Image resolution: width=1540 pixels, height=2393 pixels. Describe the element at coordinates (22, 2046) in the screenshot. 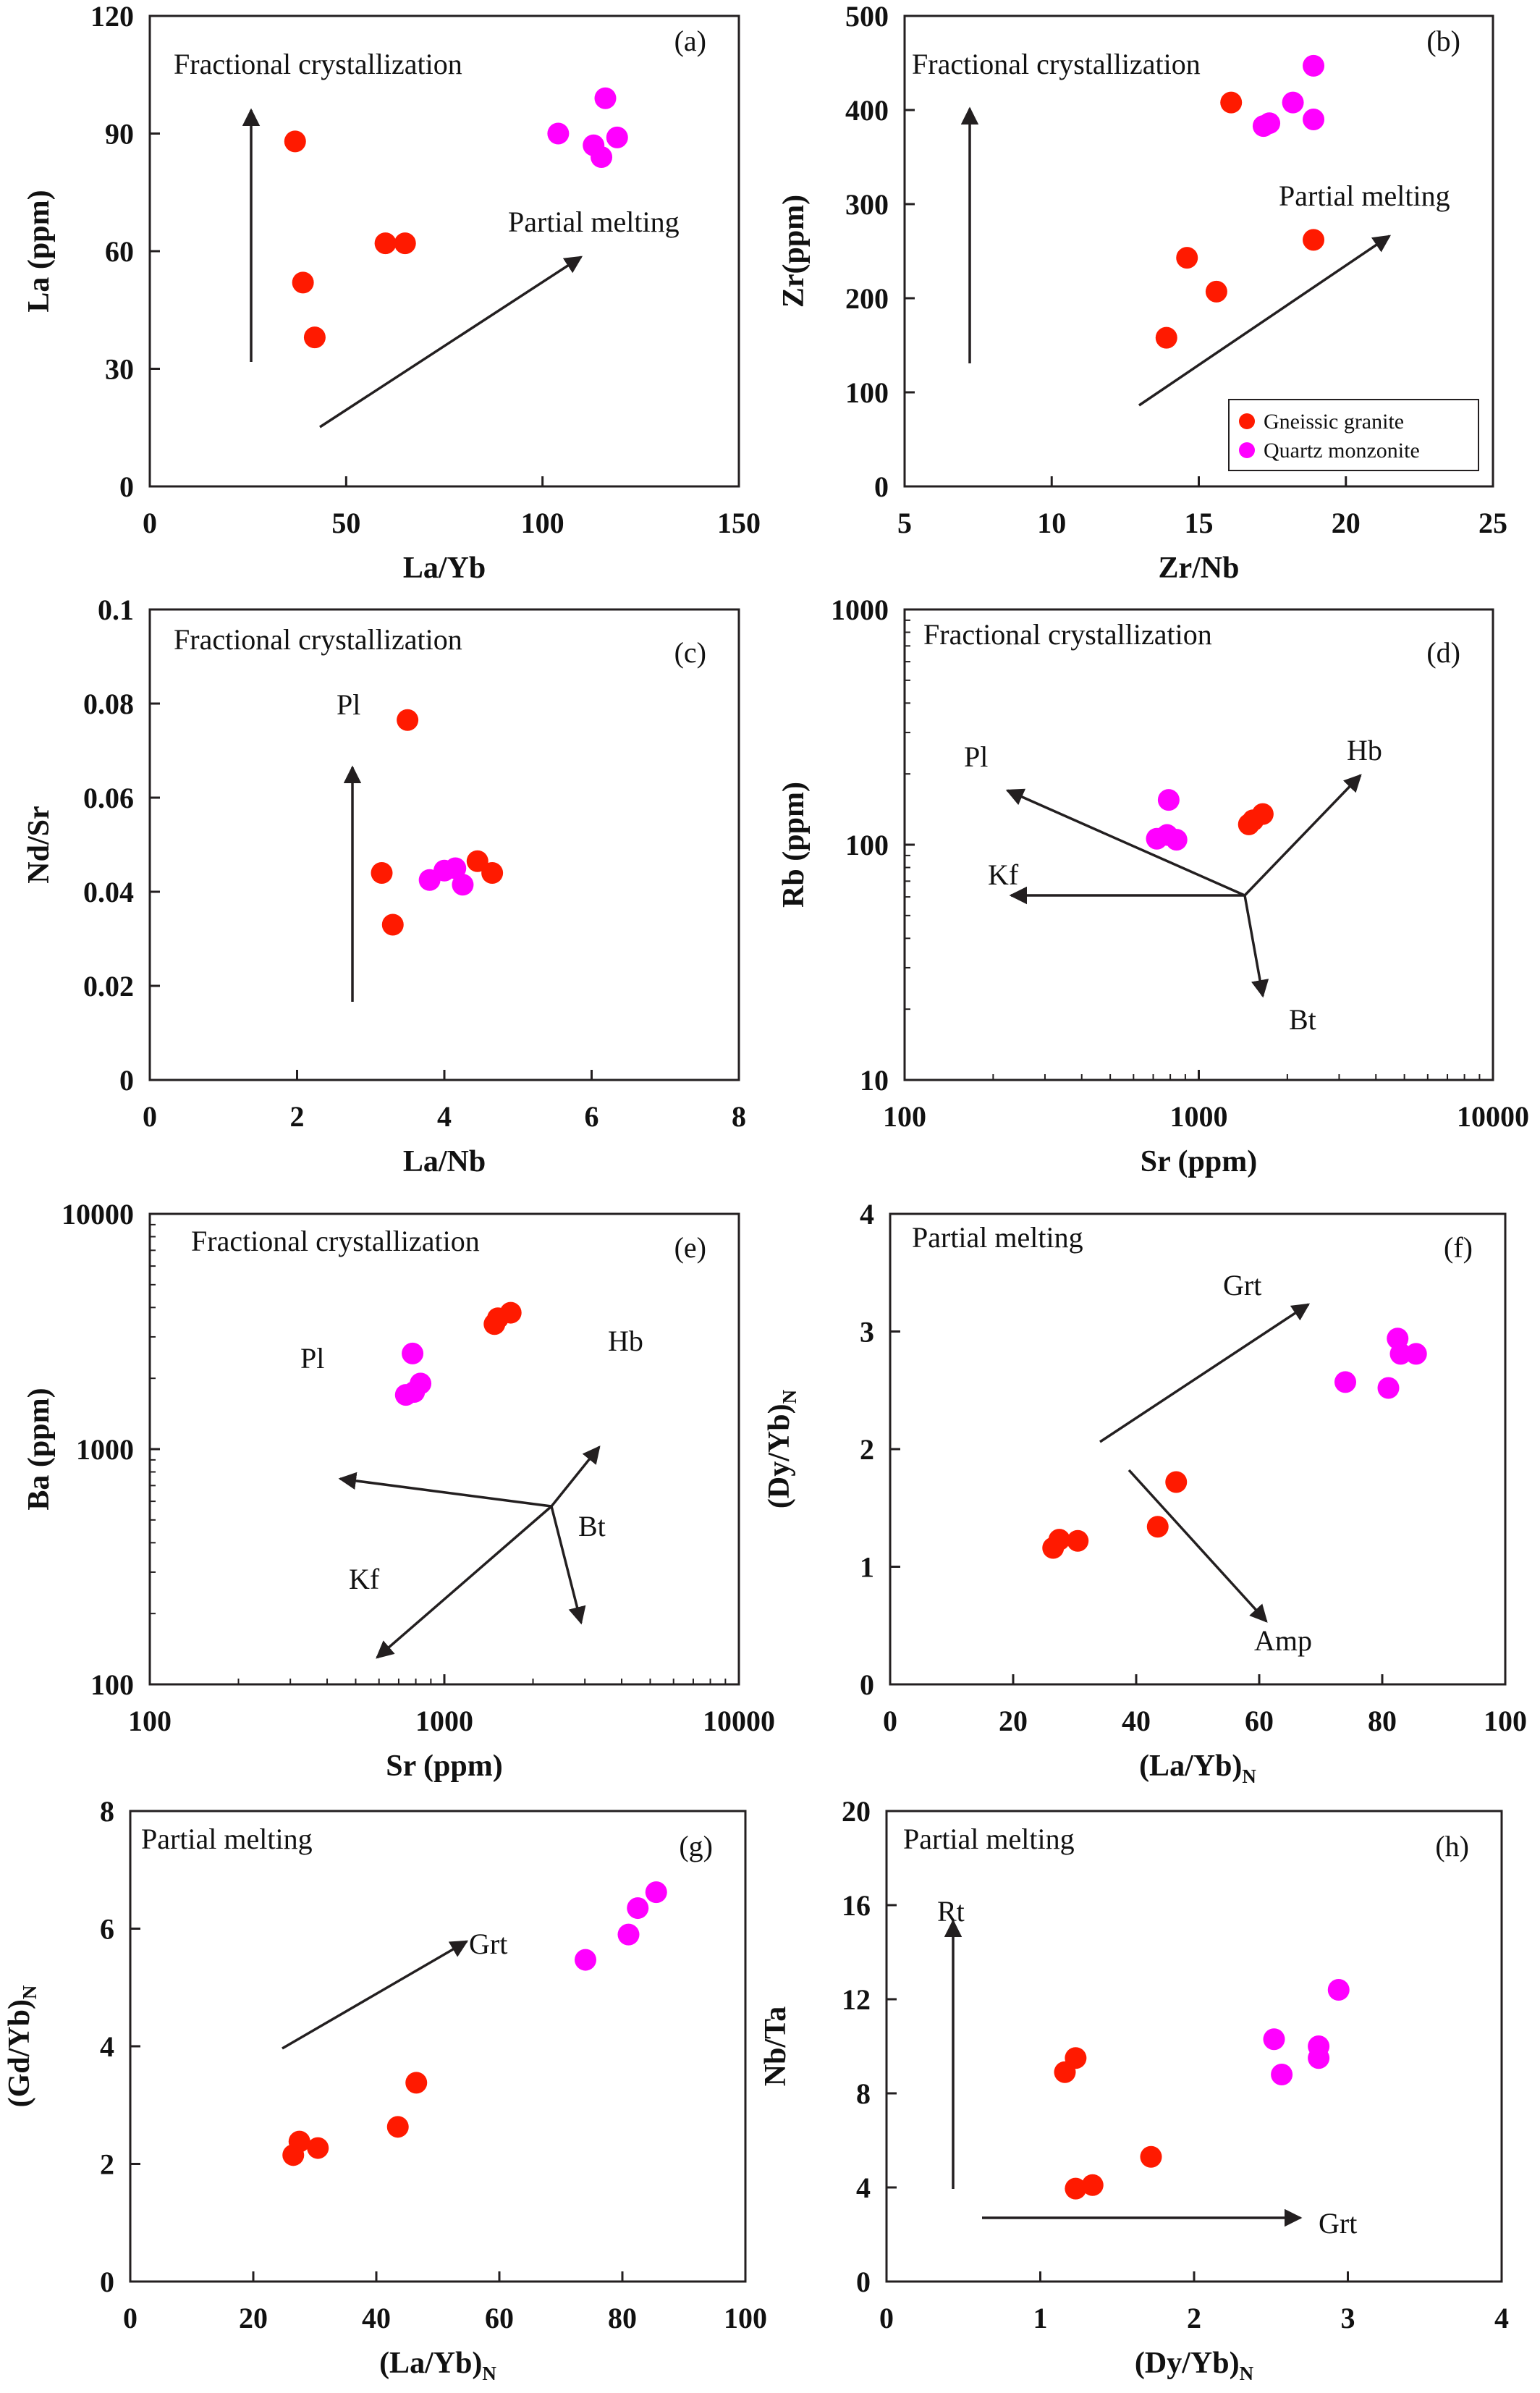

I see `y-axis-label: (Gd/Yb)N` at that location.